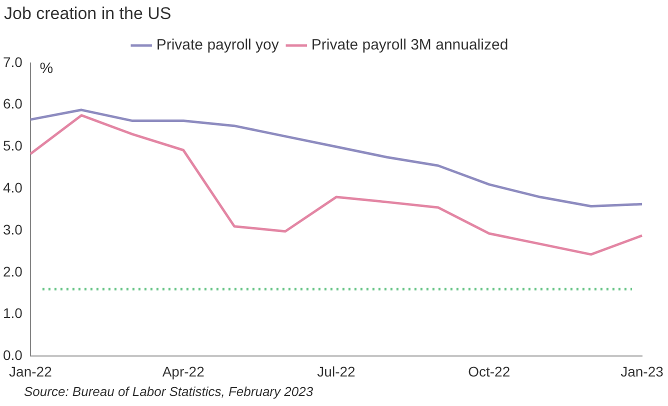 The image size is (668, 406). Describe the element at coordinates (642, 371) in the screenshot. I see `x-tick-label: Jan-23` at that location.